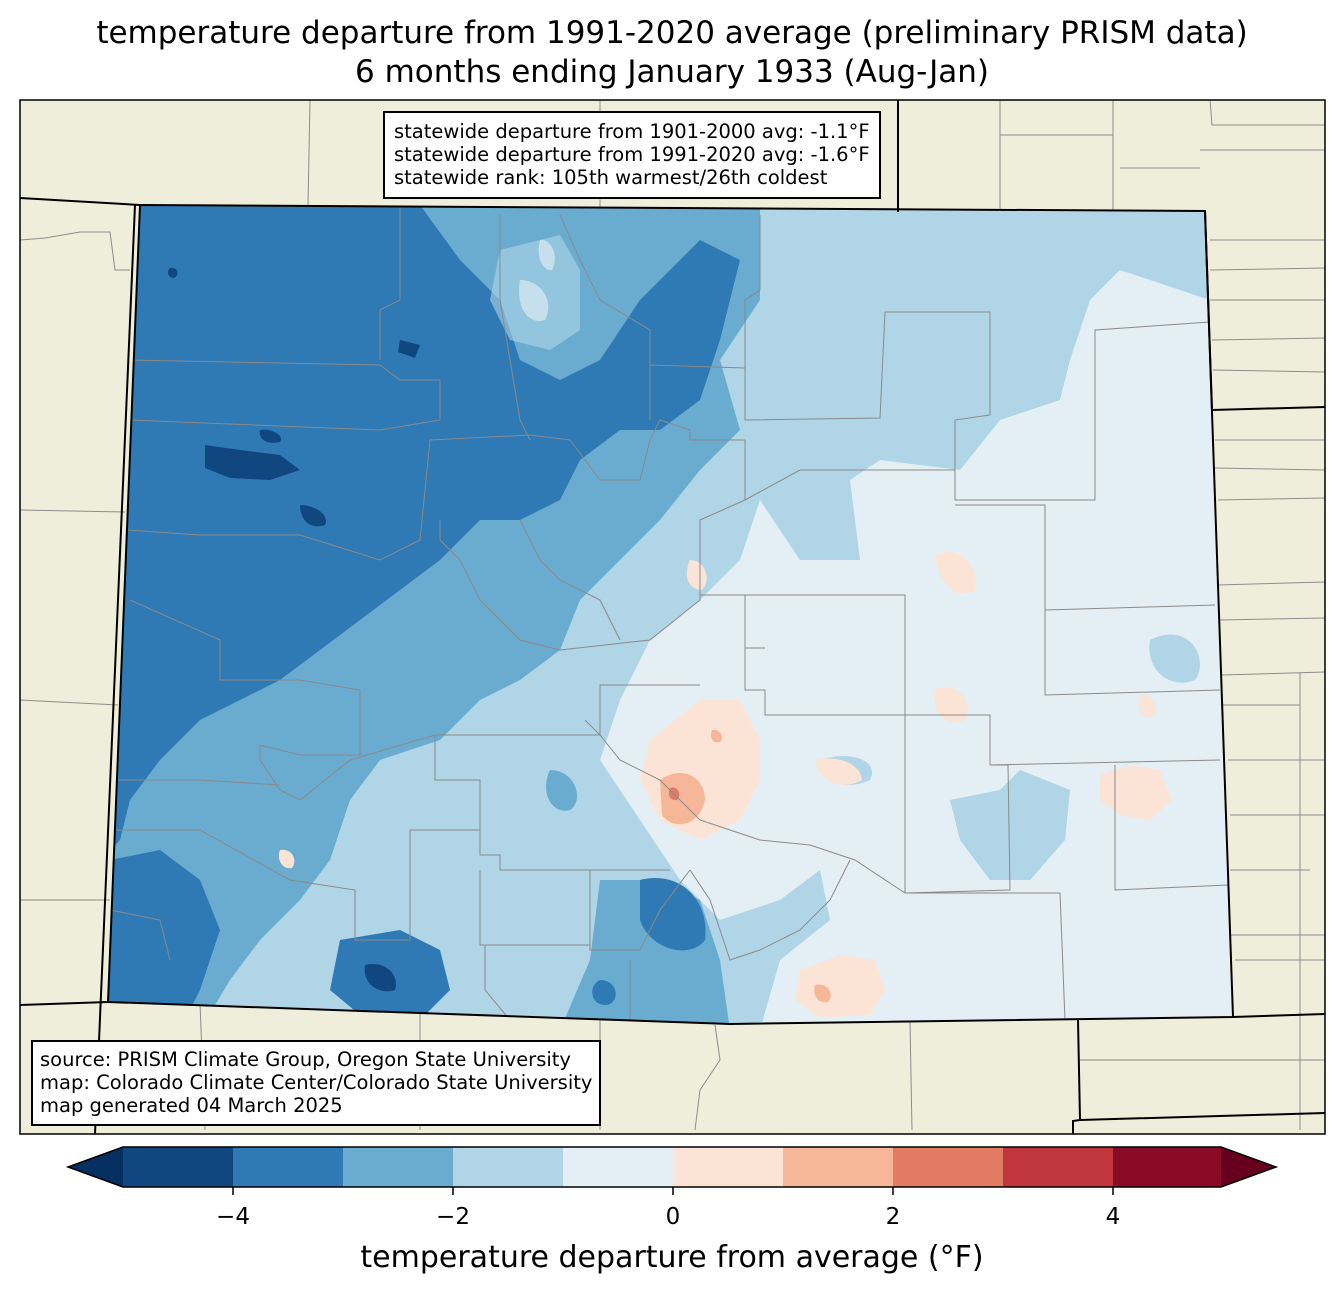 The image size is (1344, 1299). I want to click on colorbar-tick-label: 2, so click(893, 1217).